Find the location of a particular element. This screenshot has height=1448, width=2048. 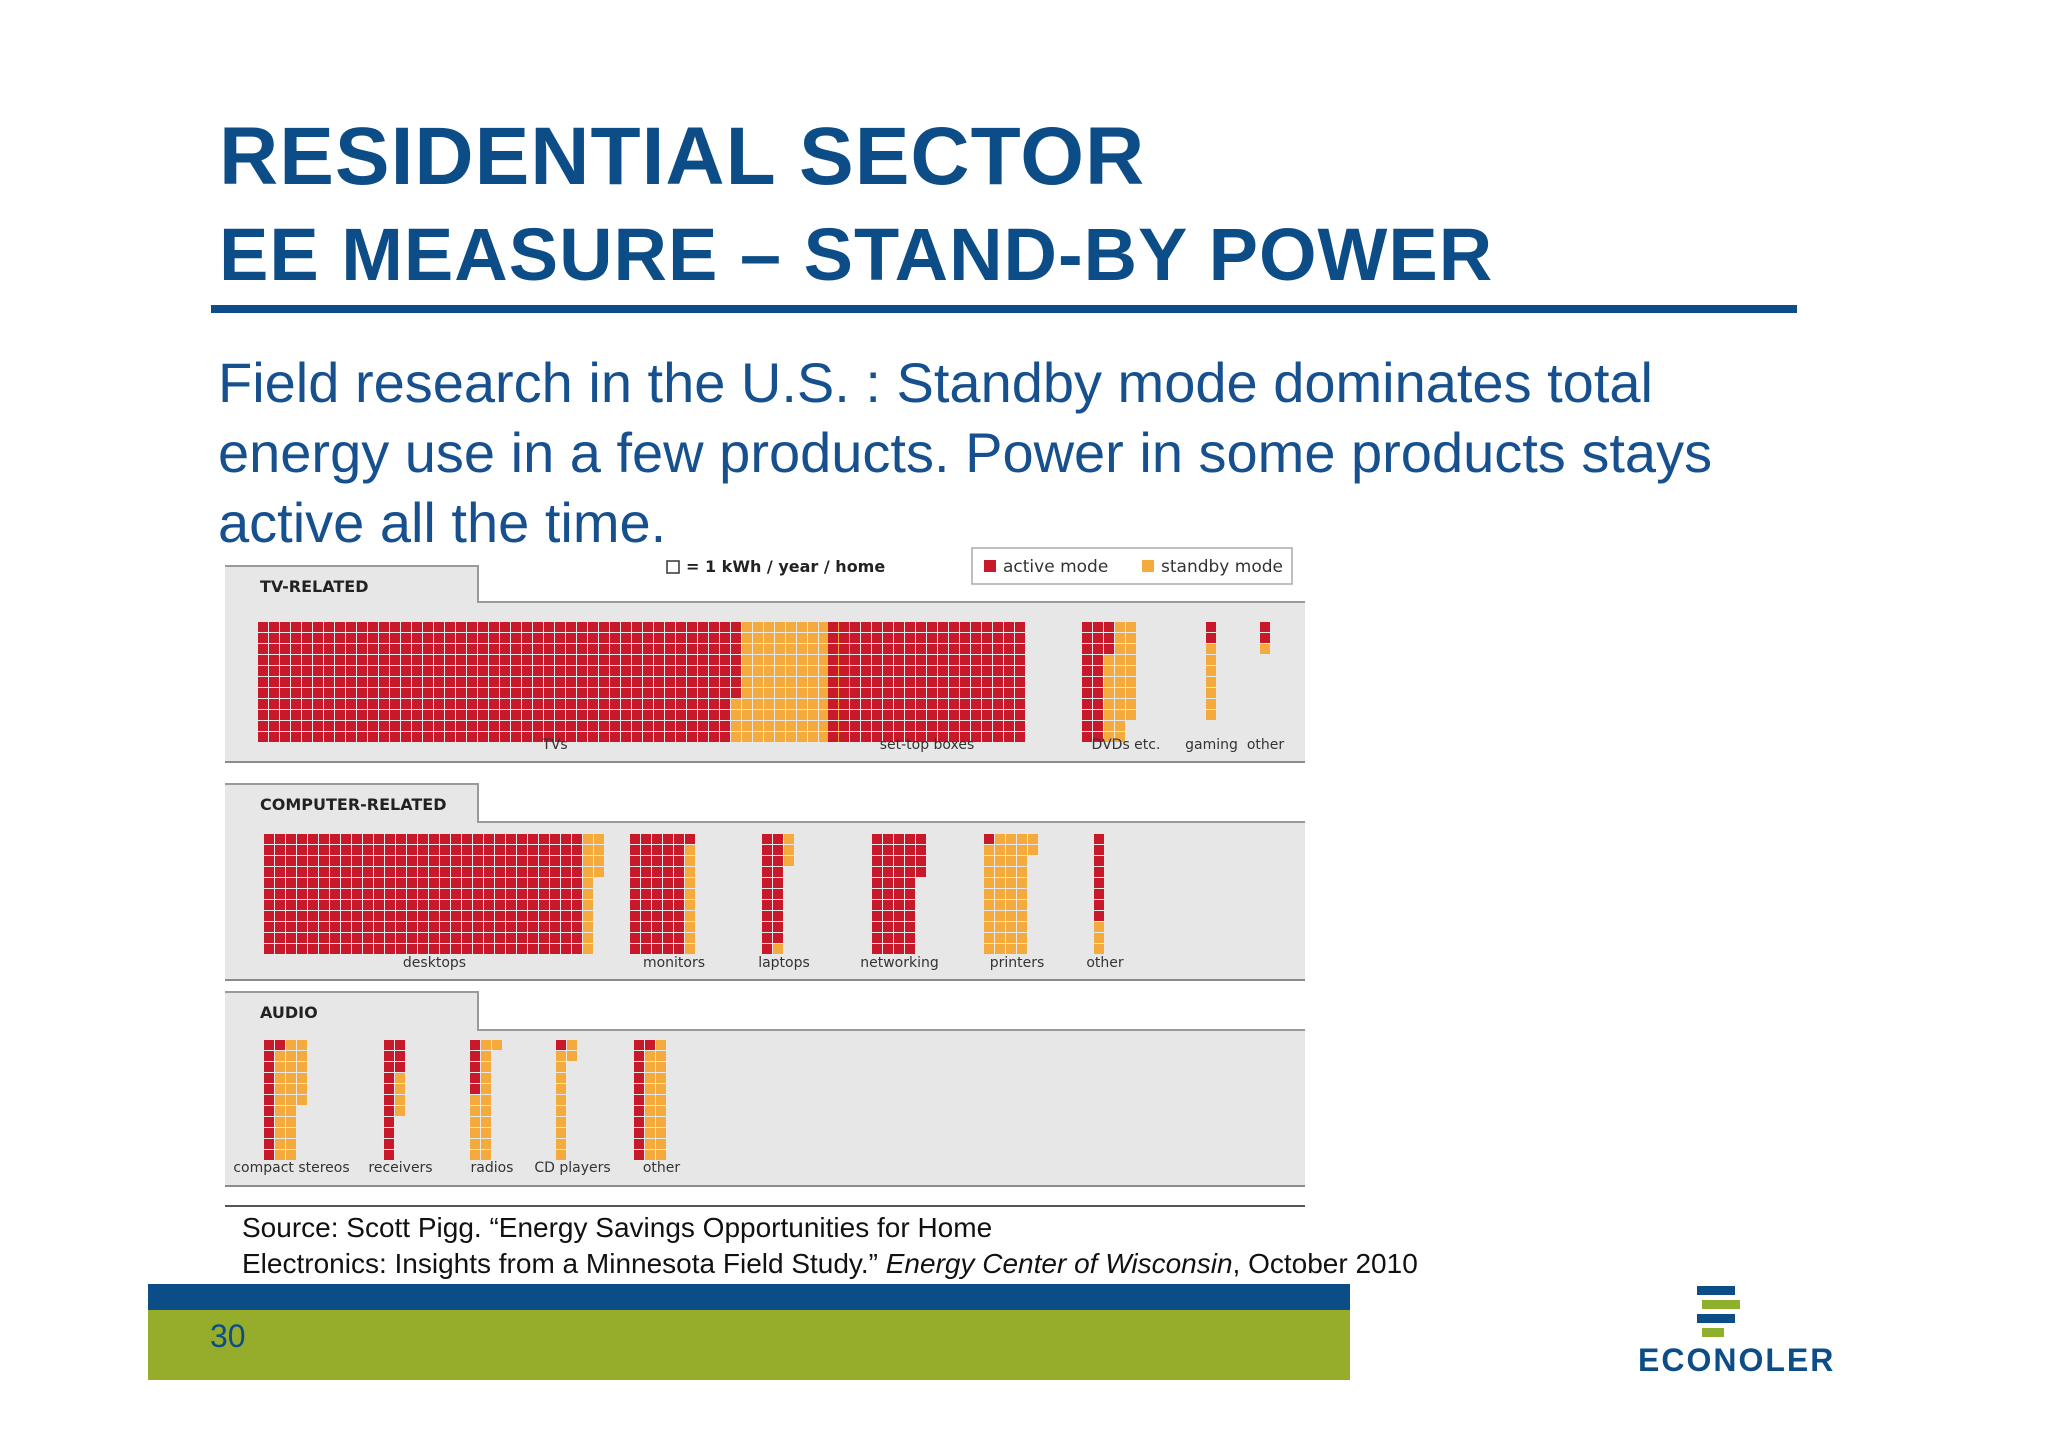

waffle-item: receivers is located at coordinates (400, 1108).